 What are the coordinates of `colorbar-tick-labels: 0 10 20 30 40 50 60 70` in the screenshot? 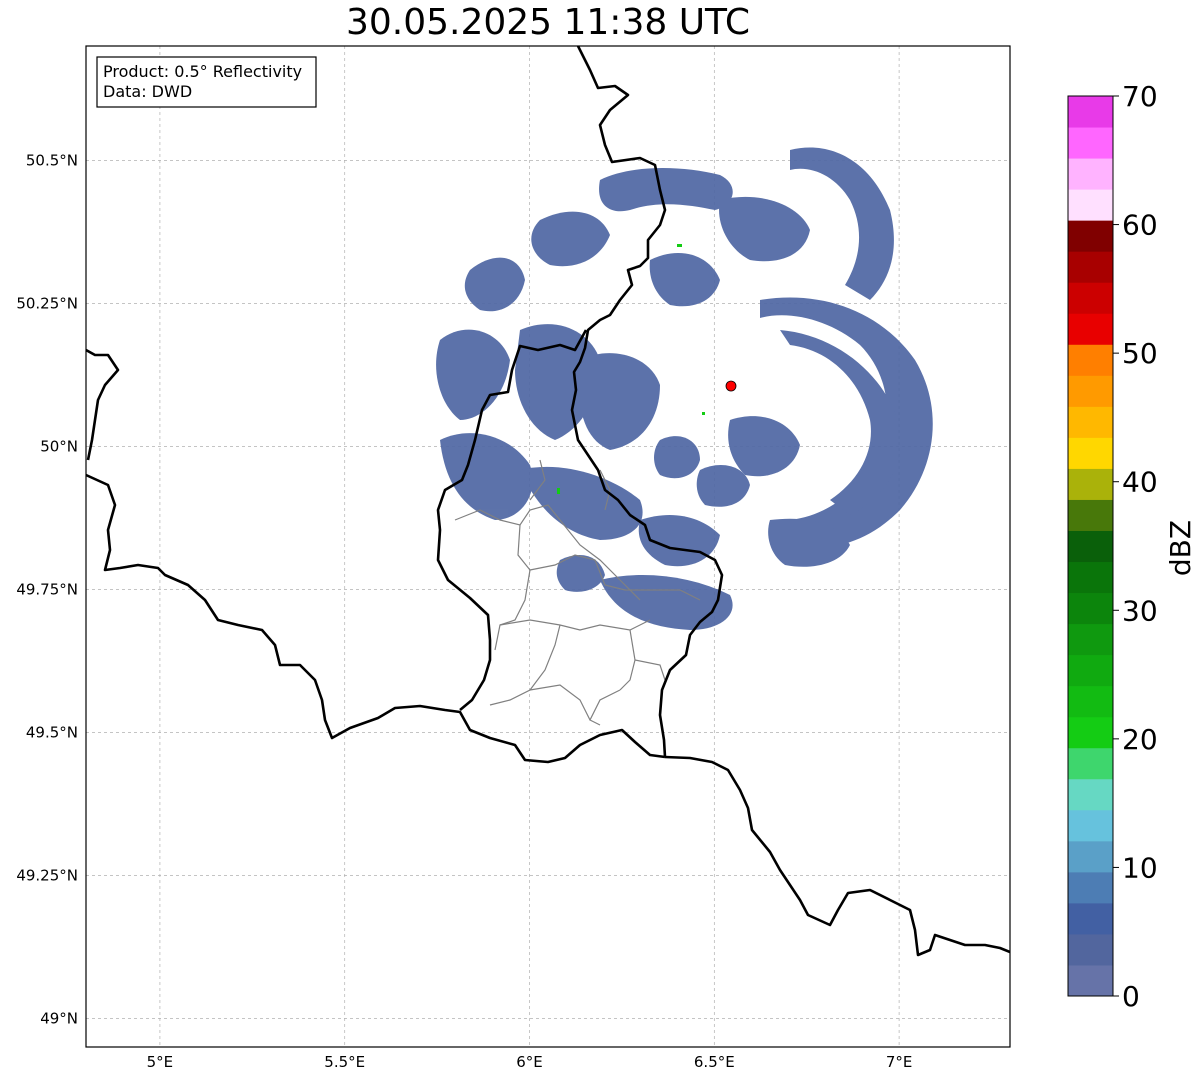 It's located at (1135, 546).